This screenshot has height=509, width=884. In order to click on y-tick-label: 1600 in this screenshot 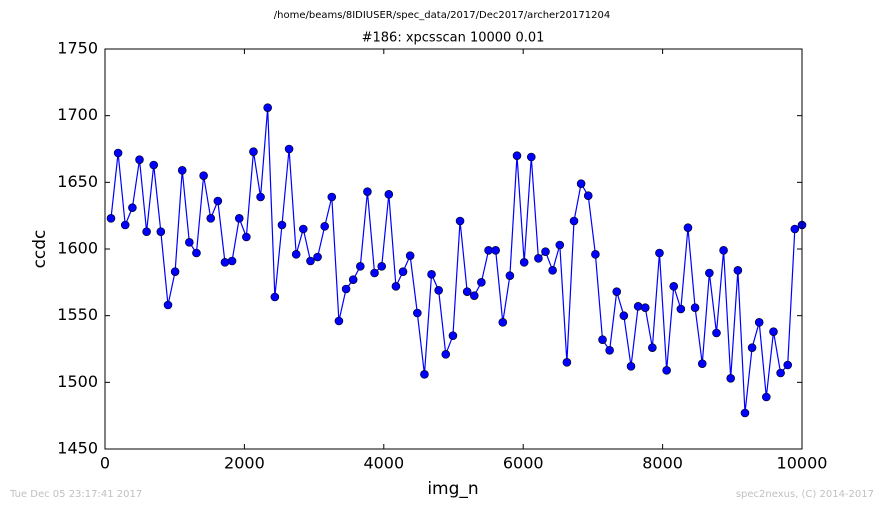, I will do `click(77, 248)`.